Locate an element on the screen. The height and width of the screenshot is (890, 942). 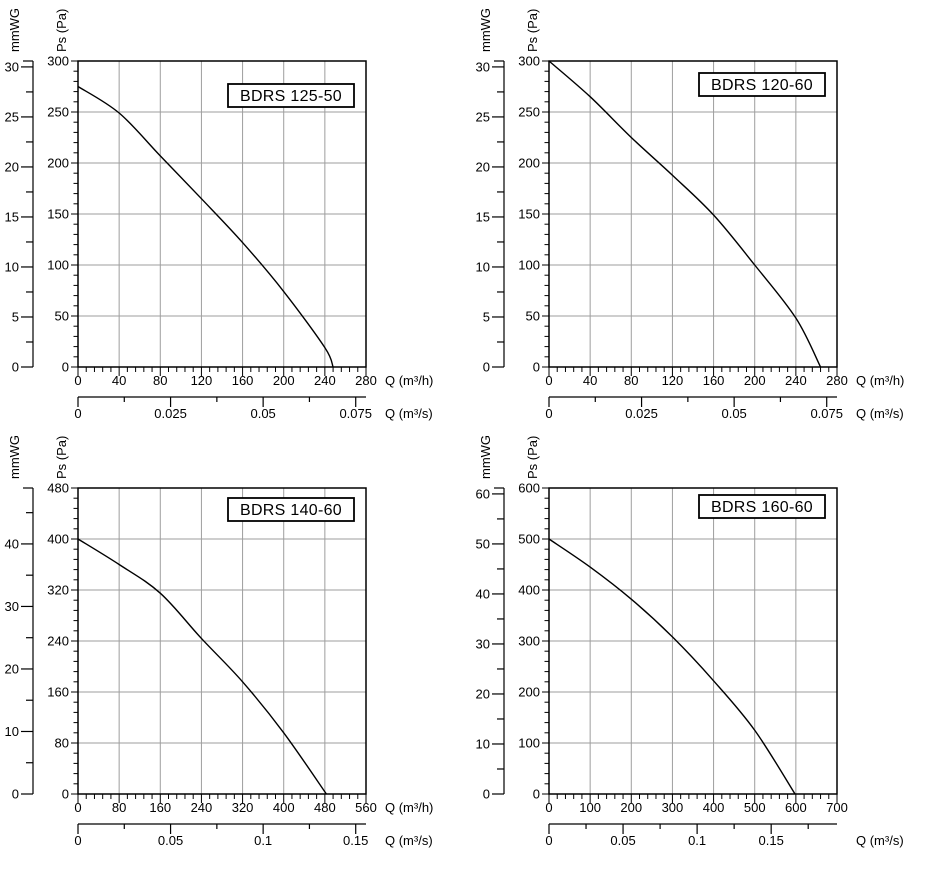
chart-title: BDRS 140-60 is located at coordinates (291, 510).